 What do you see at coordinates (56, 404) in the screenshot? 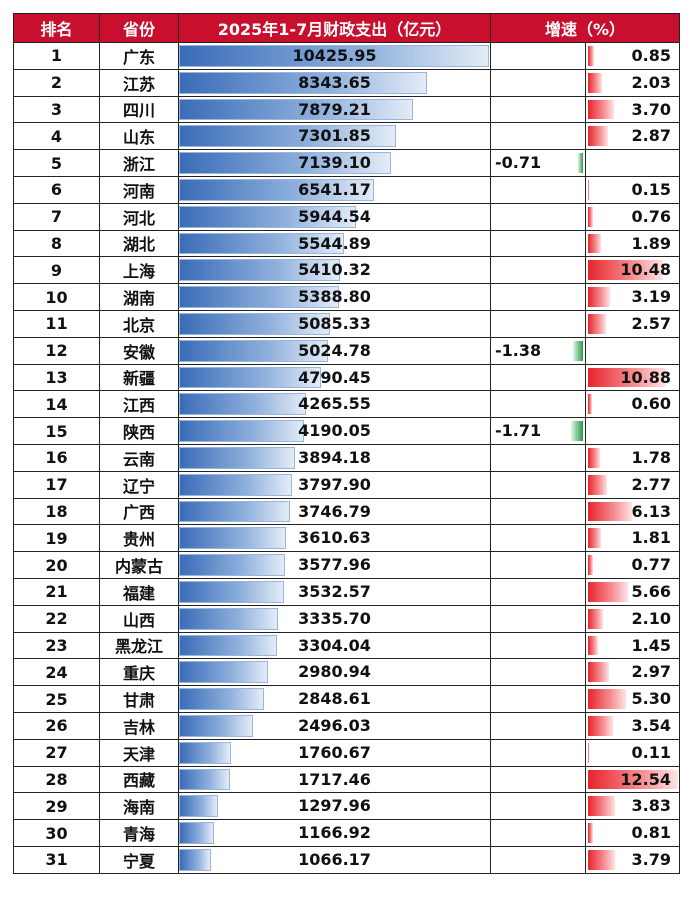
I see `rank-cell: 14` at bounding box center [56, 404].